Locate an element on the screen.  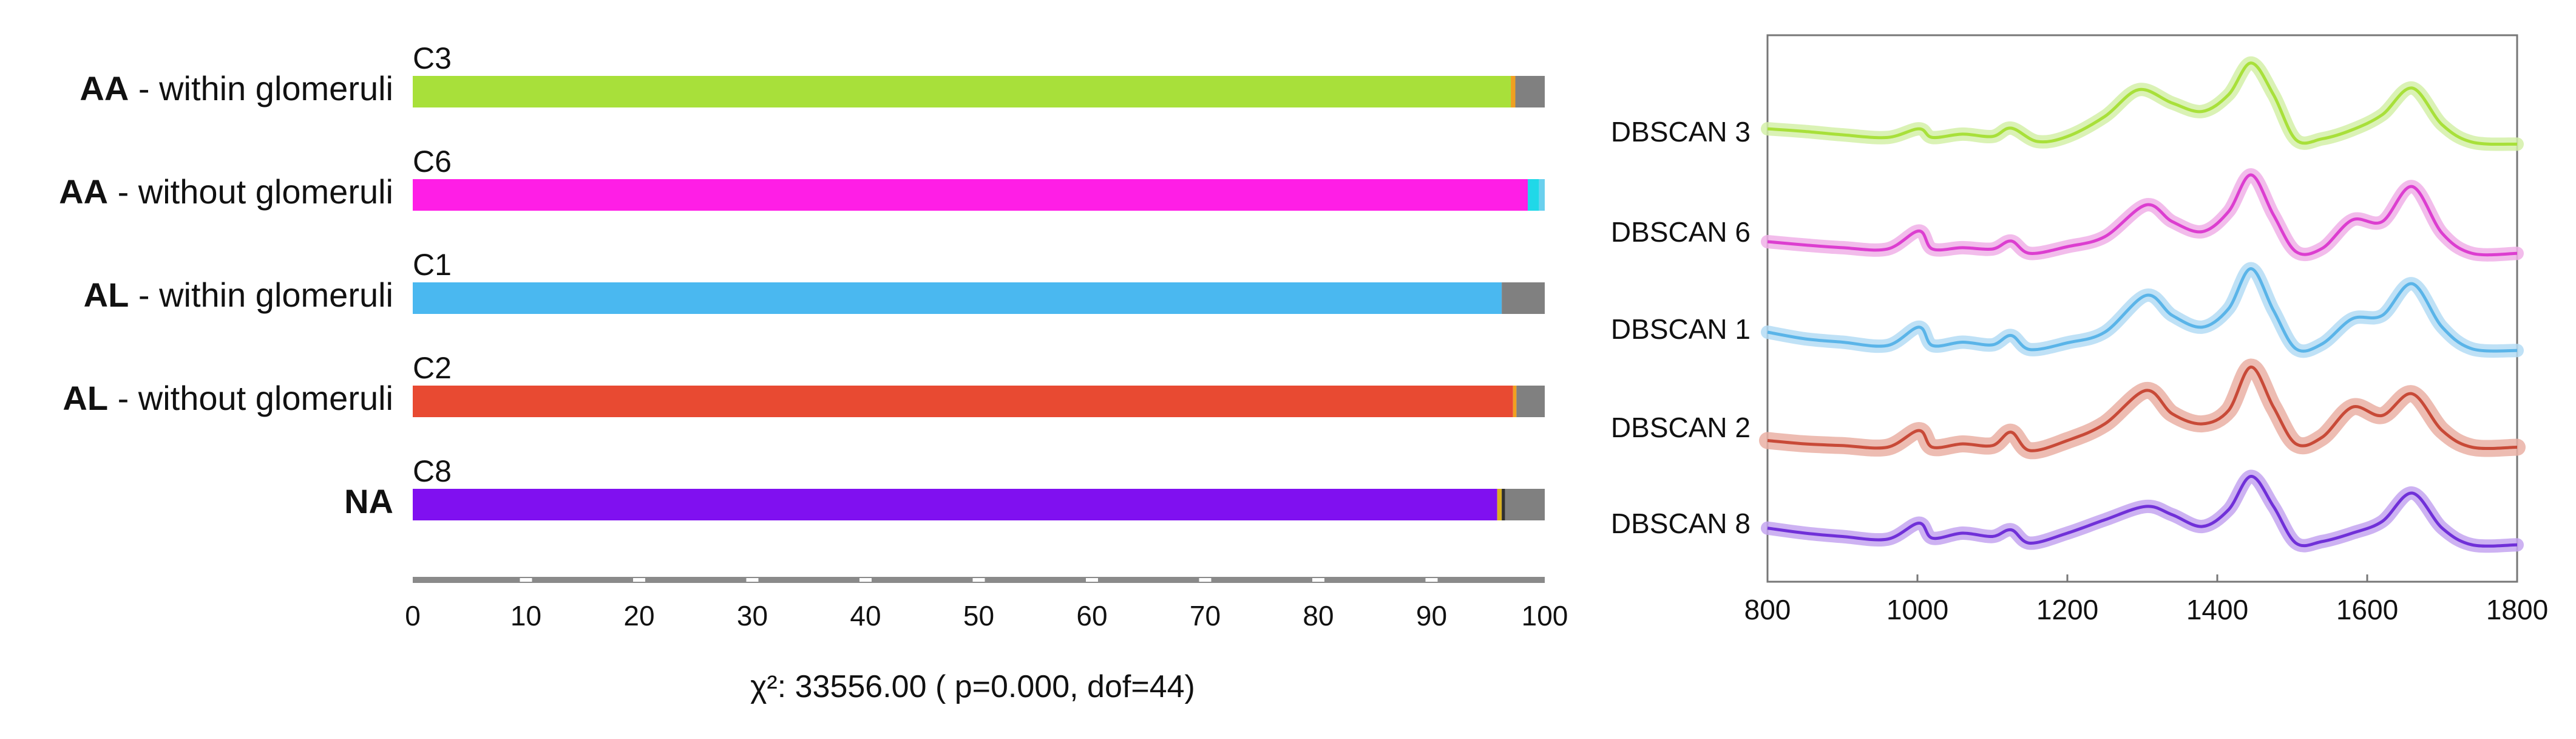
x-tick-label: 30 is located at coordinates (752, 616).